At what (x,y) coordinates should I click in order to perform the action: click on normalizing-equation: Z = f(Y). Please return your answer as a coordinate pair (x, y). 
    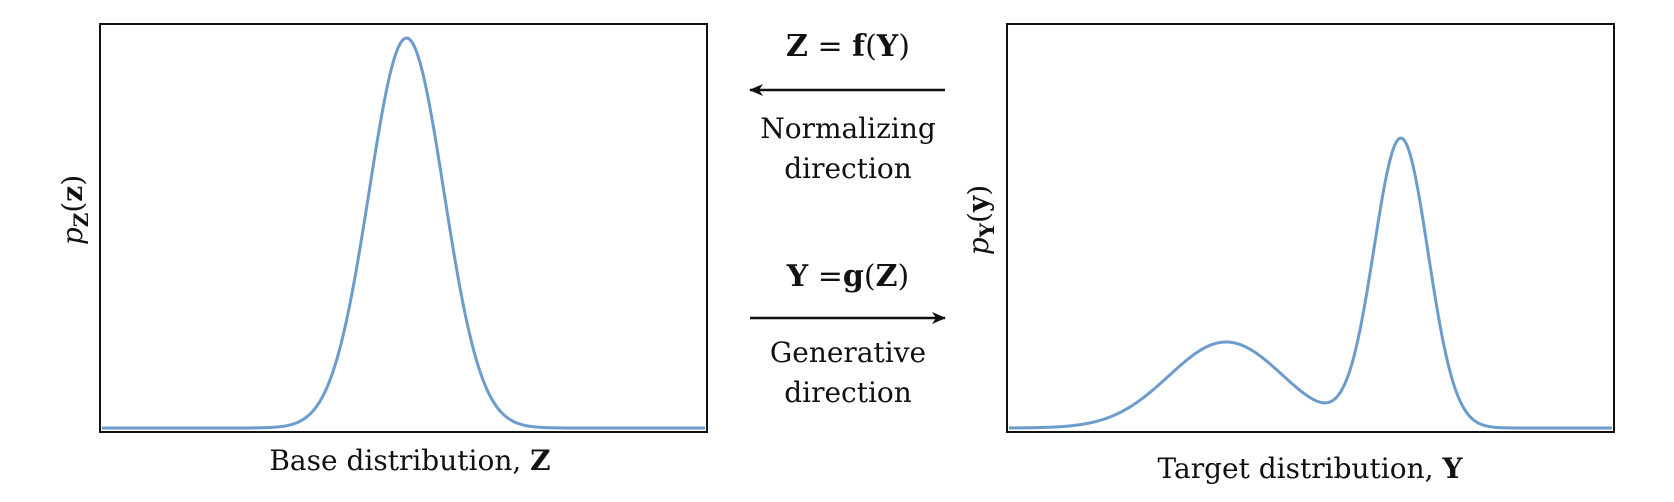
    Looking at the image, I should click on (848, 46).